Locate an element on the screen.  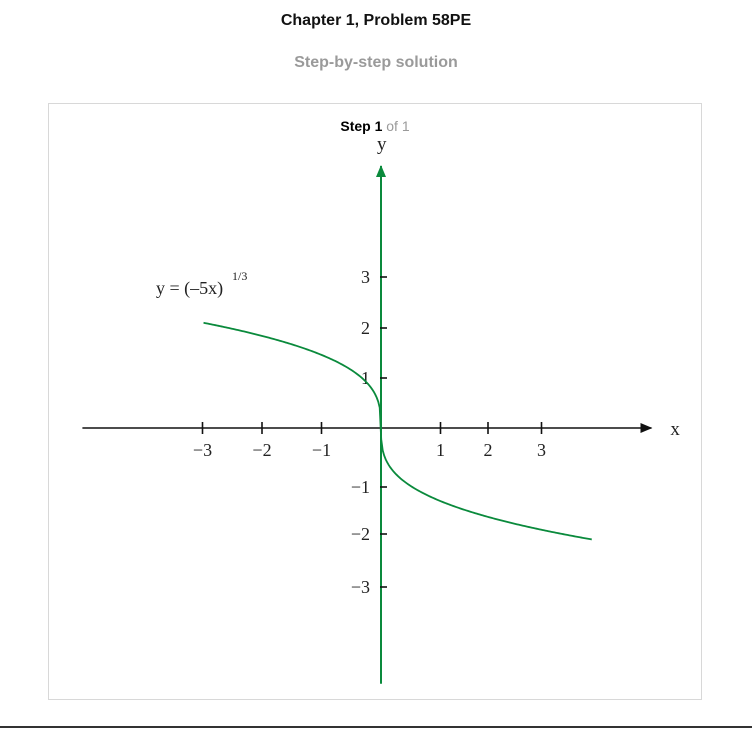
y-tick-label: −1 is located at coordinates (360, 487).